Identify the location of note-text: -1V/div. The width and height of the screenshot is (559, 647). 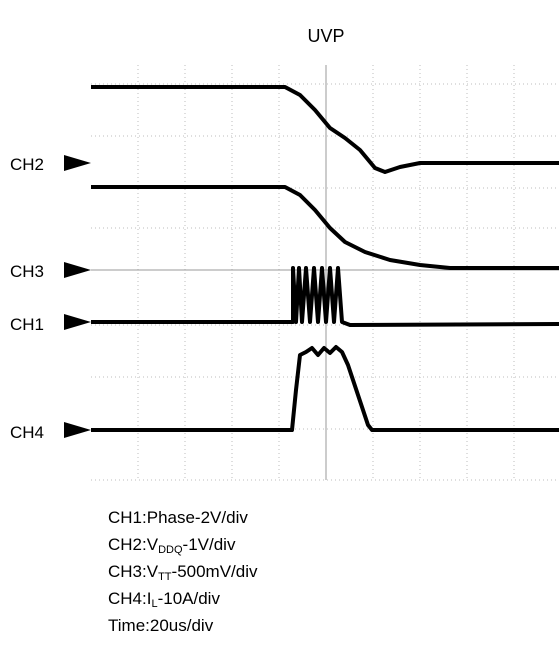
(209, 544).